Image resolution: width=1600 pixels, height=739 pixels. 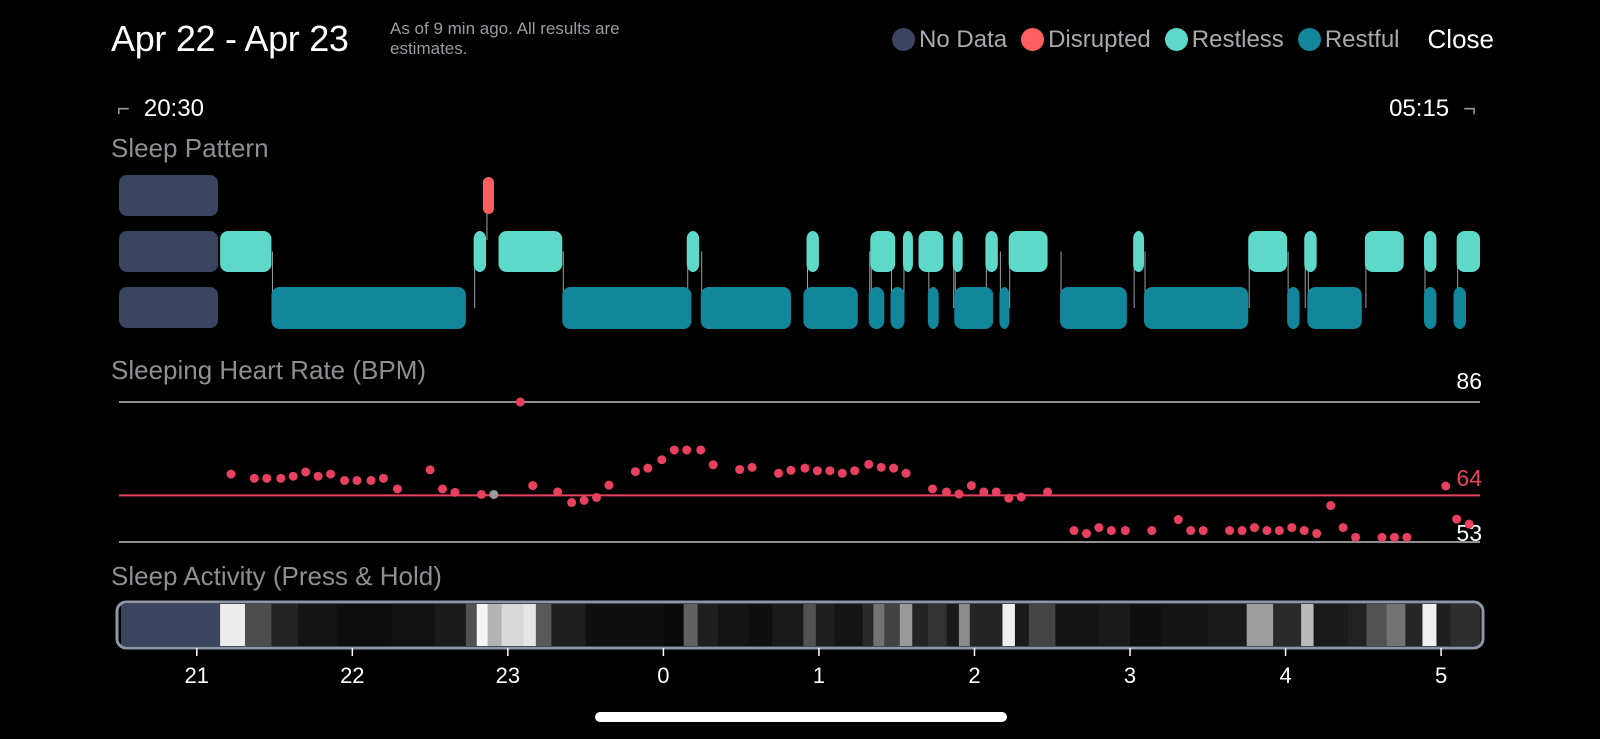 I want to click on legend-restless: Restless, so click(x=1224, y=39).